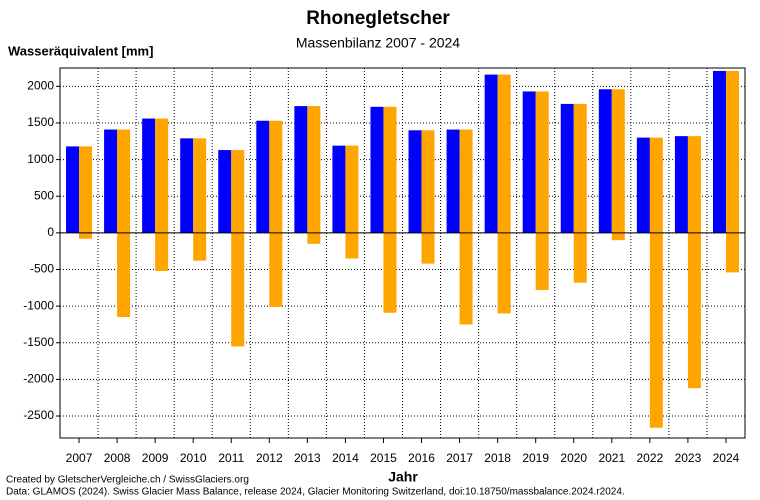 This screenshot has height=500, width=760. Describe the element at coordinates (307, 458) in the screenshot. I see `x-tick-label: 2013` at that location.